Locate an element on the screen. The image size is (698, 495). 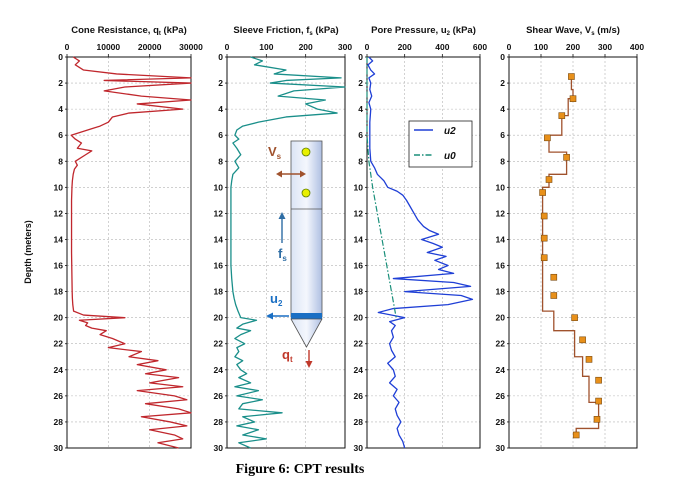
series-line-u2 is located at coordinates (420, 252).